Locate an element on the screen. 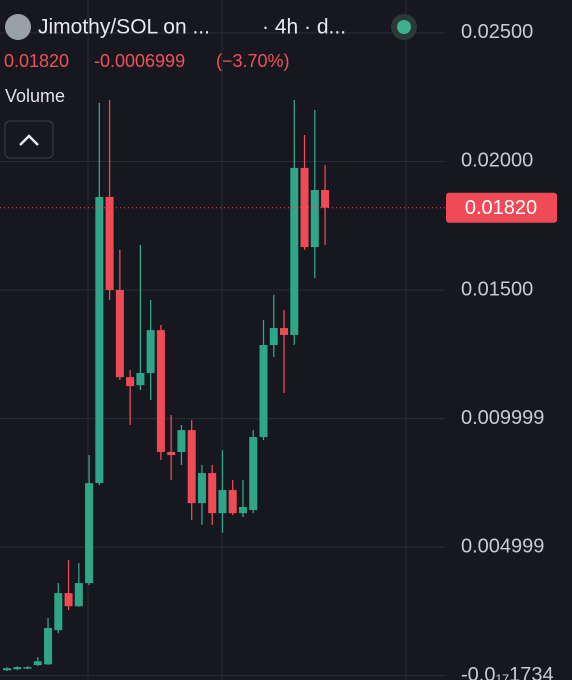 The width and height of the screenshot is (572, 680). collapse-button is located at coordinates (29, 139).